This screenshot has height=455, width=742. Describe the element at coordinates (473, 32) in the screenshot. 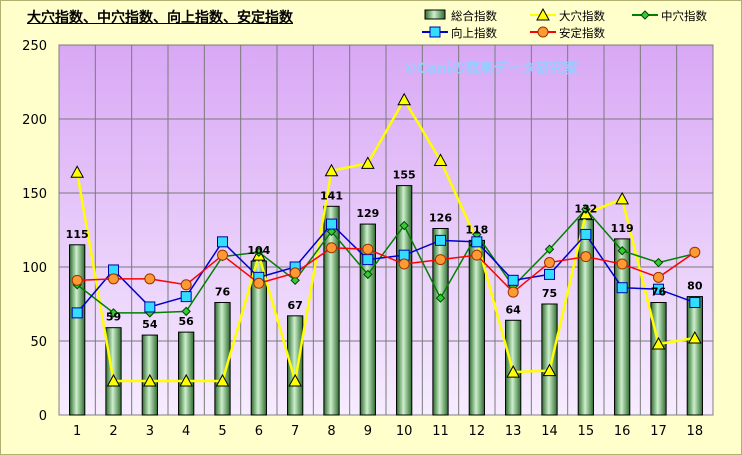

I see `legend-item: 向上指数` at that location.